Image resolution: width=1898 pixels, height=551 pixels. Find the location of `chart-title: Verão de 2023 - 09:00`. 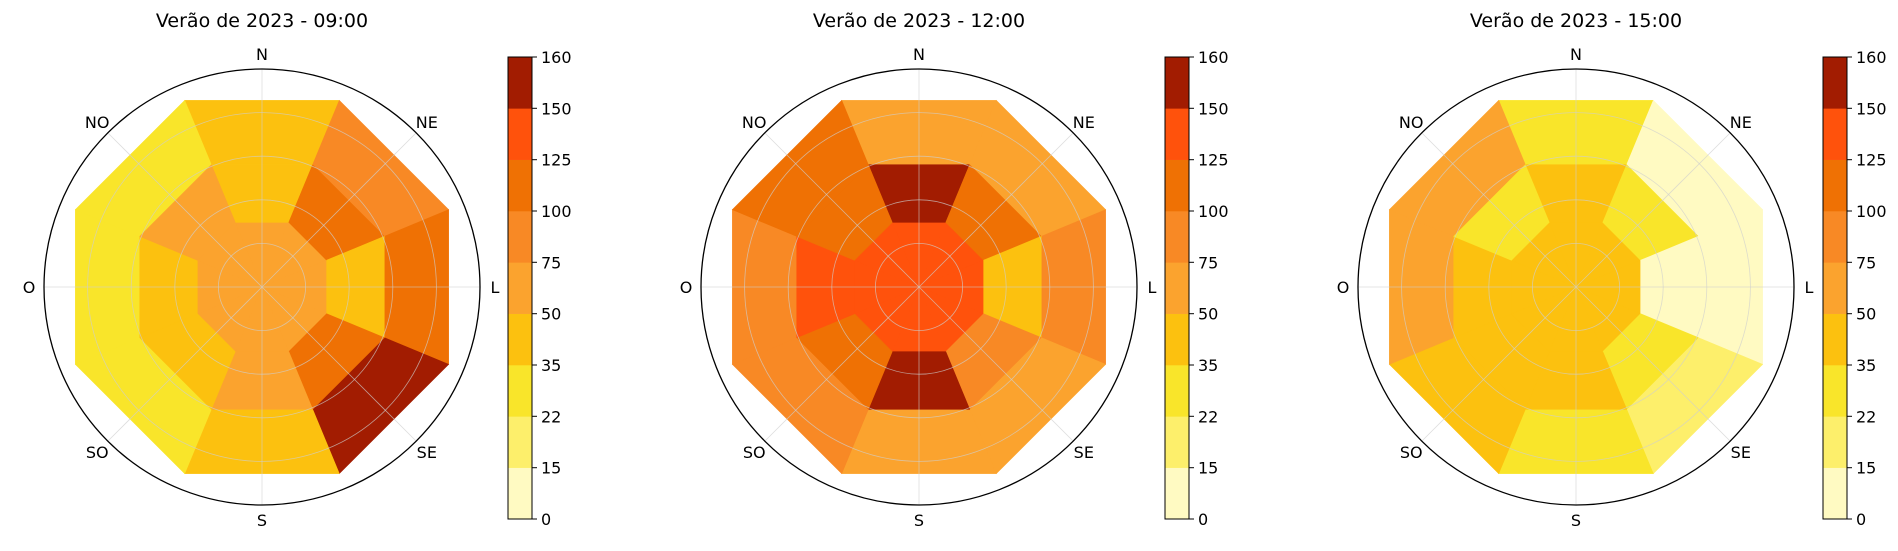

chart-title: Verão de 2023 - 09:00 is located at coordinates (262, 21).